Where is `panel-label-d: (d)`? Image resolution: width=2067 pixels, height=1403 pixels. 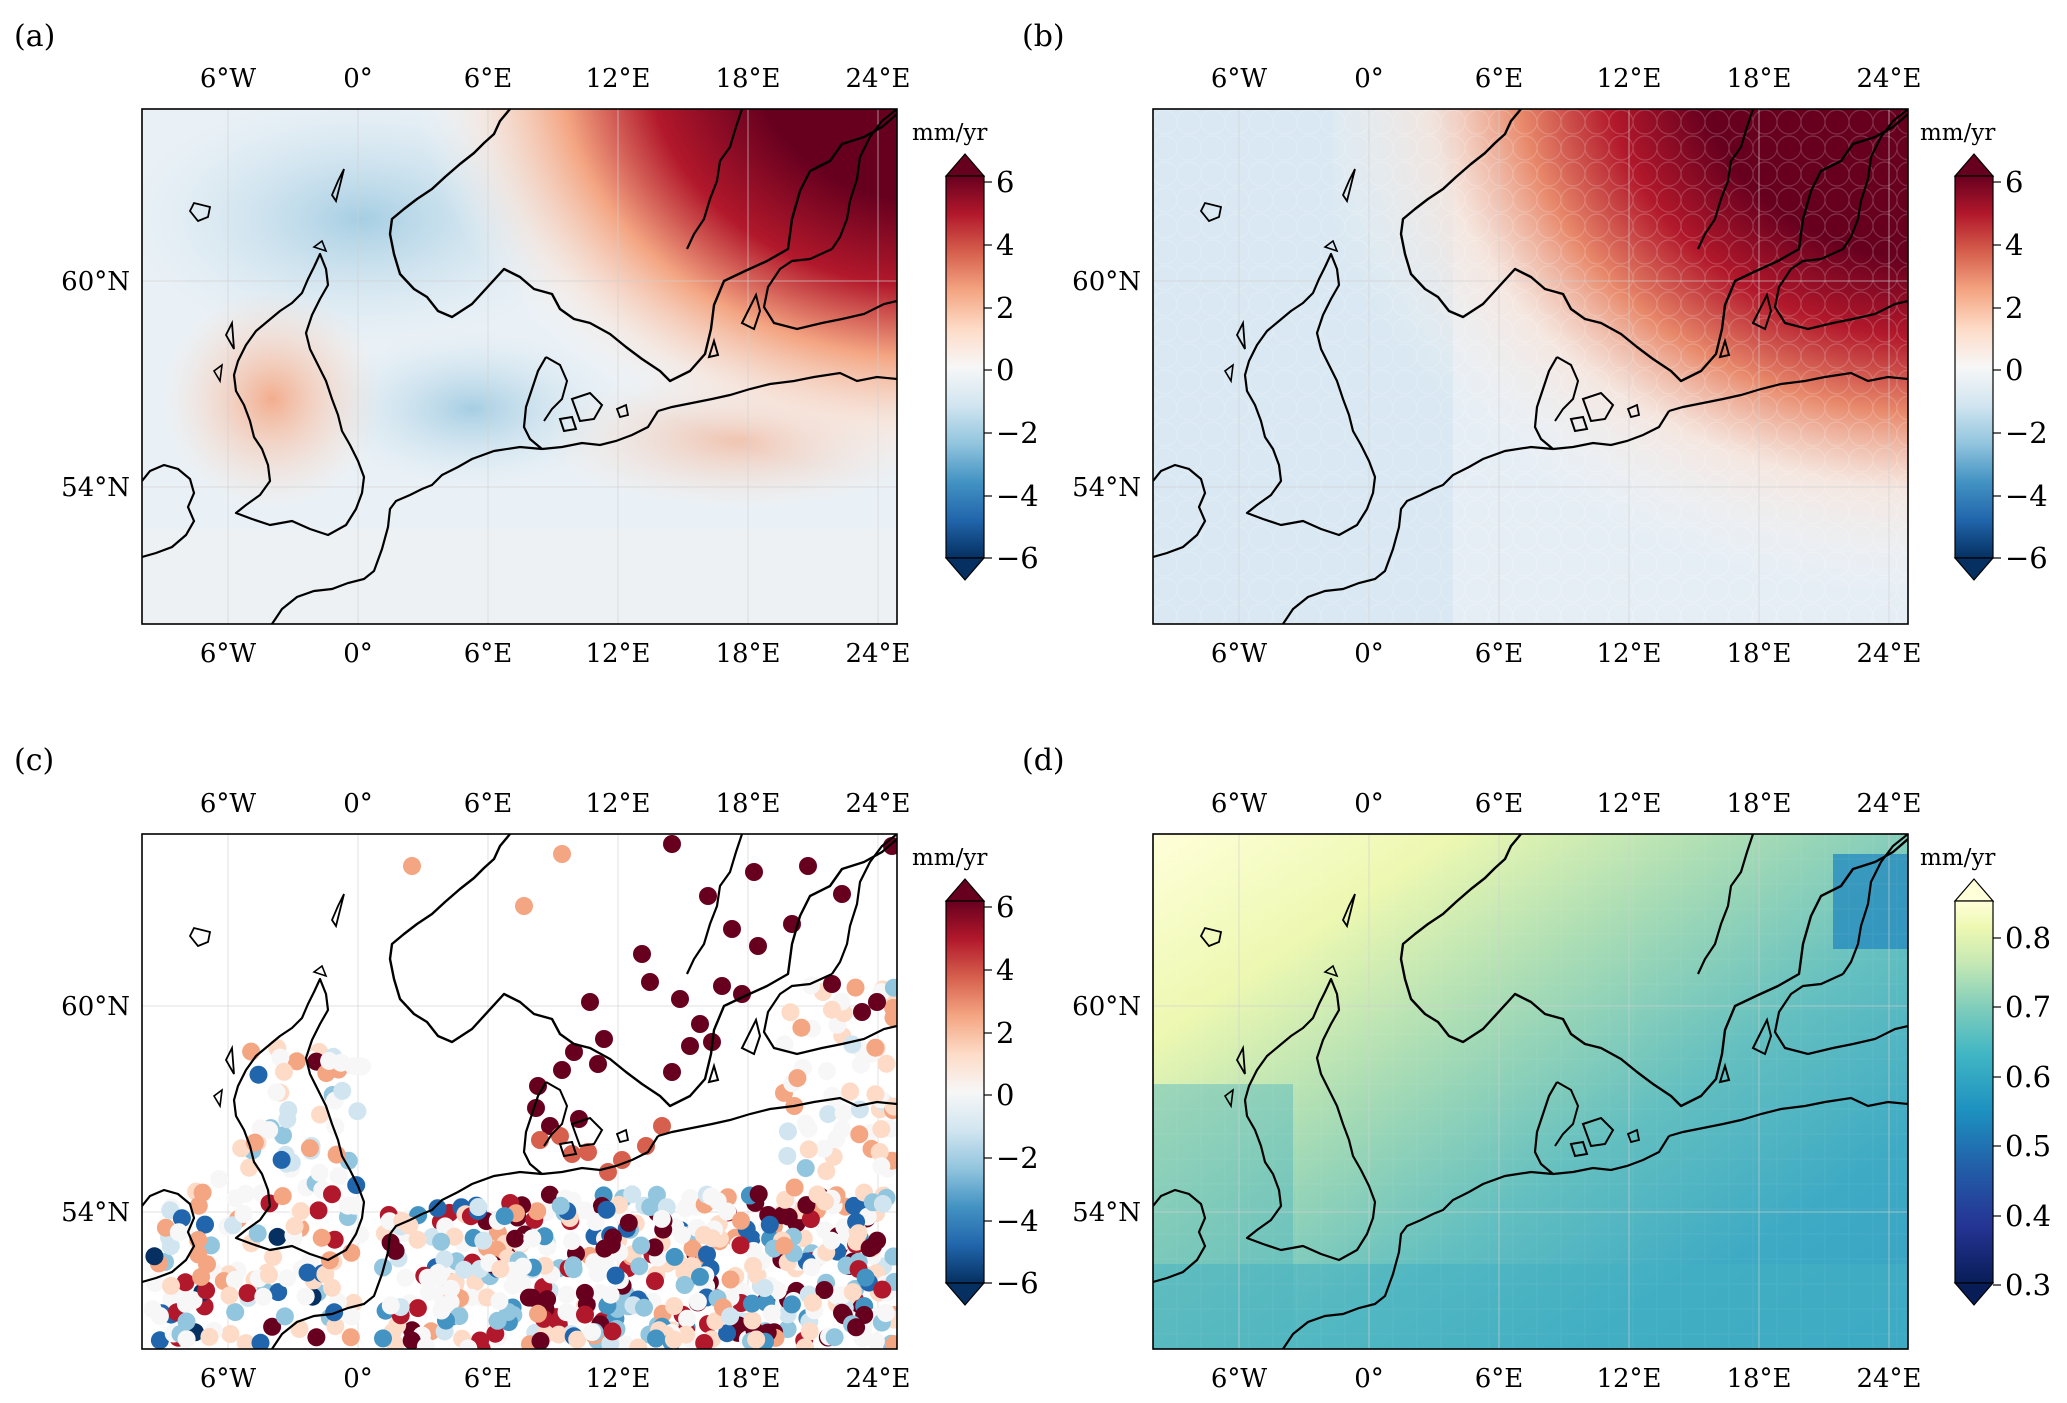 panel-label-d: (d) is located at coordinates (1043, 760).